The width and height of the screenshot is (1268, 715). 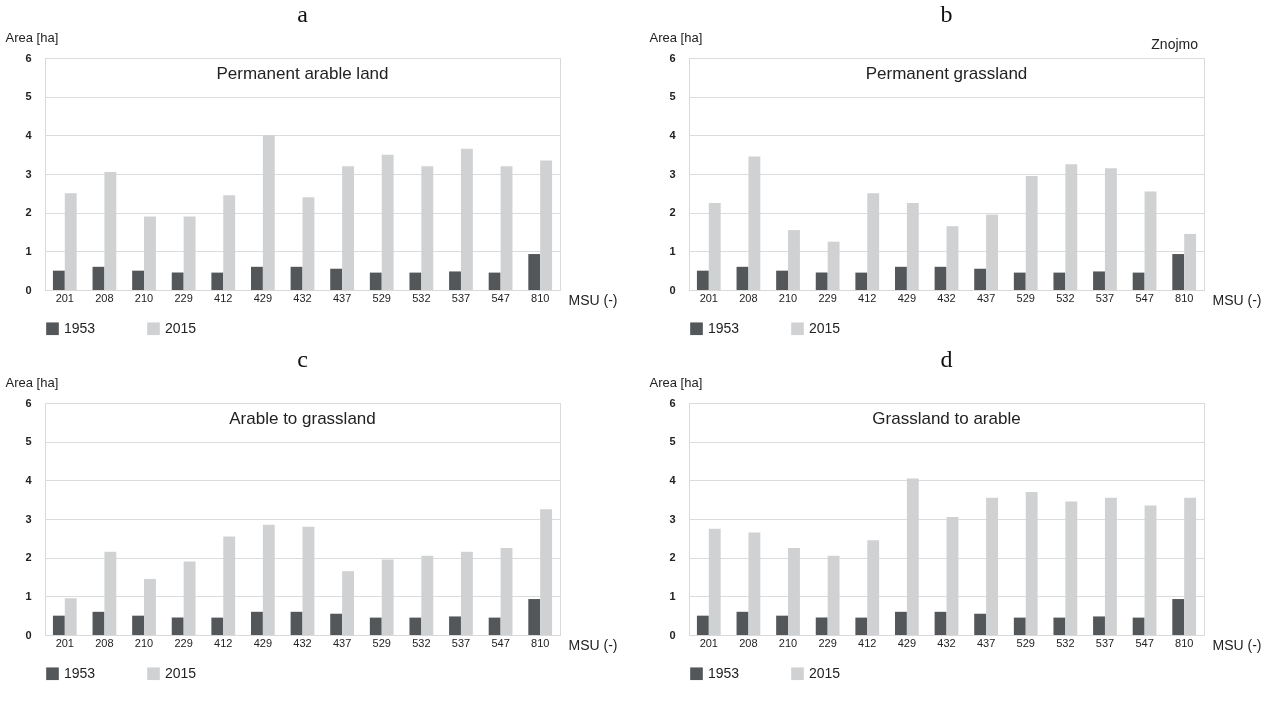 I want to click on chart-subtitle: Arable to grassland, so click(x=302, y=418).